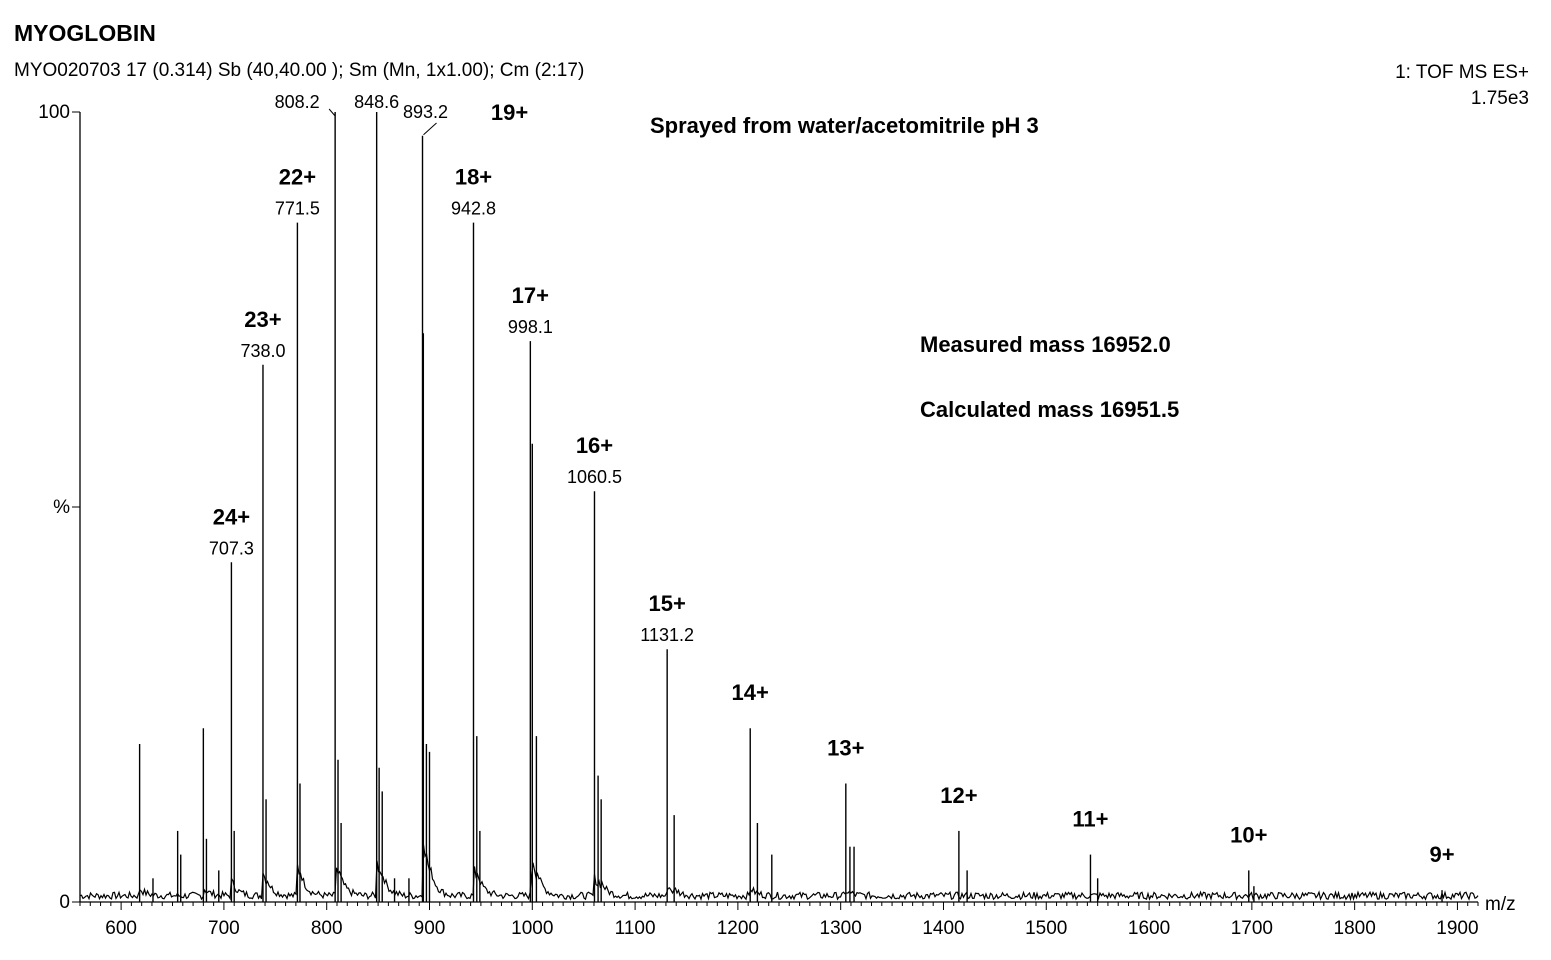 This screenshot has height=960, width=1551. I want to click on charge-state-label: 22+, so click(297, 177).